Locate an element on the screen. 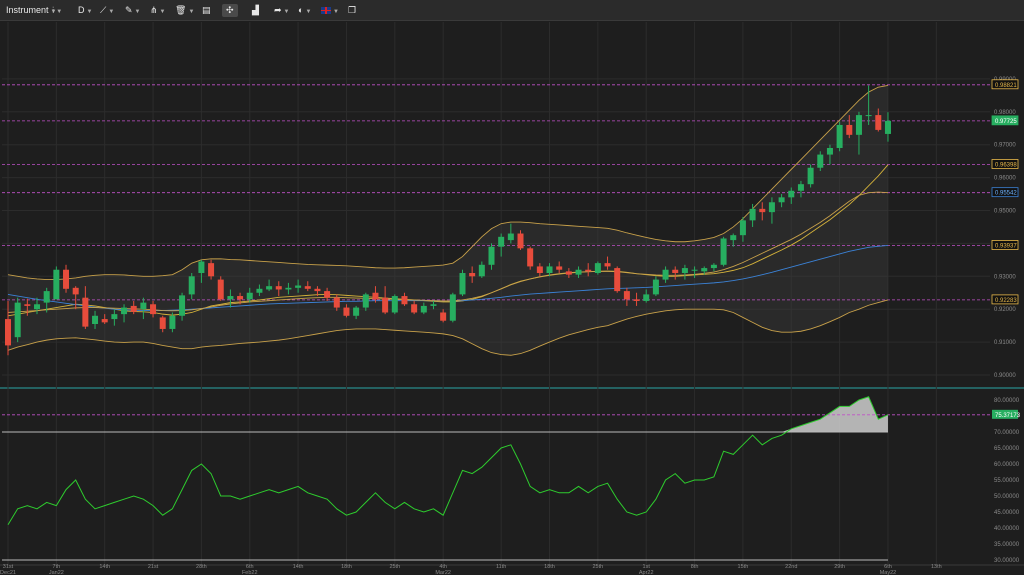 The image size is (1024, 575). close-icon: ✖ is located at coordinates (978, 398).